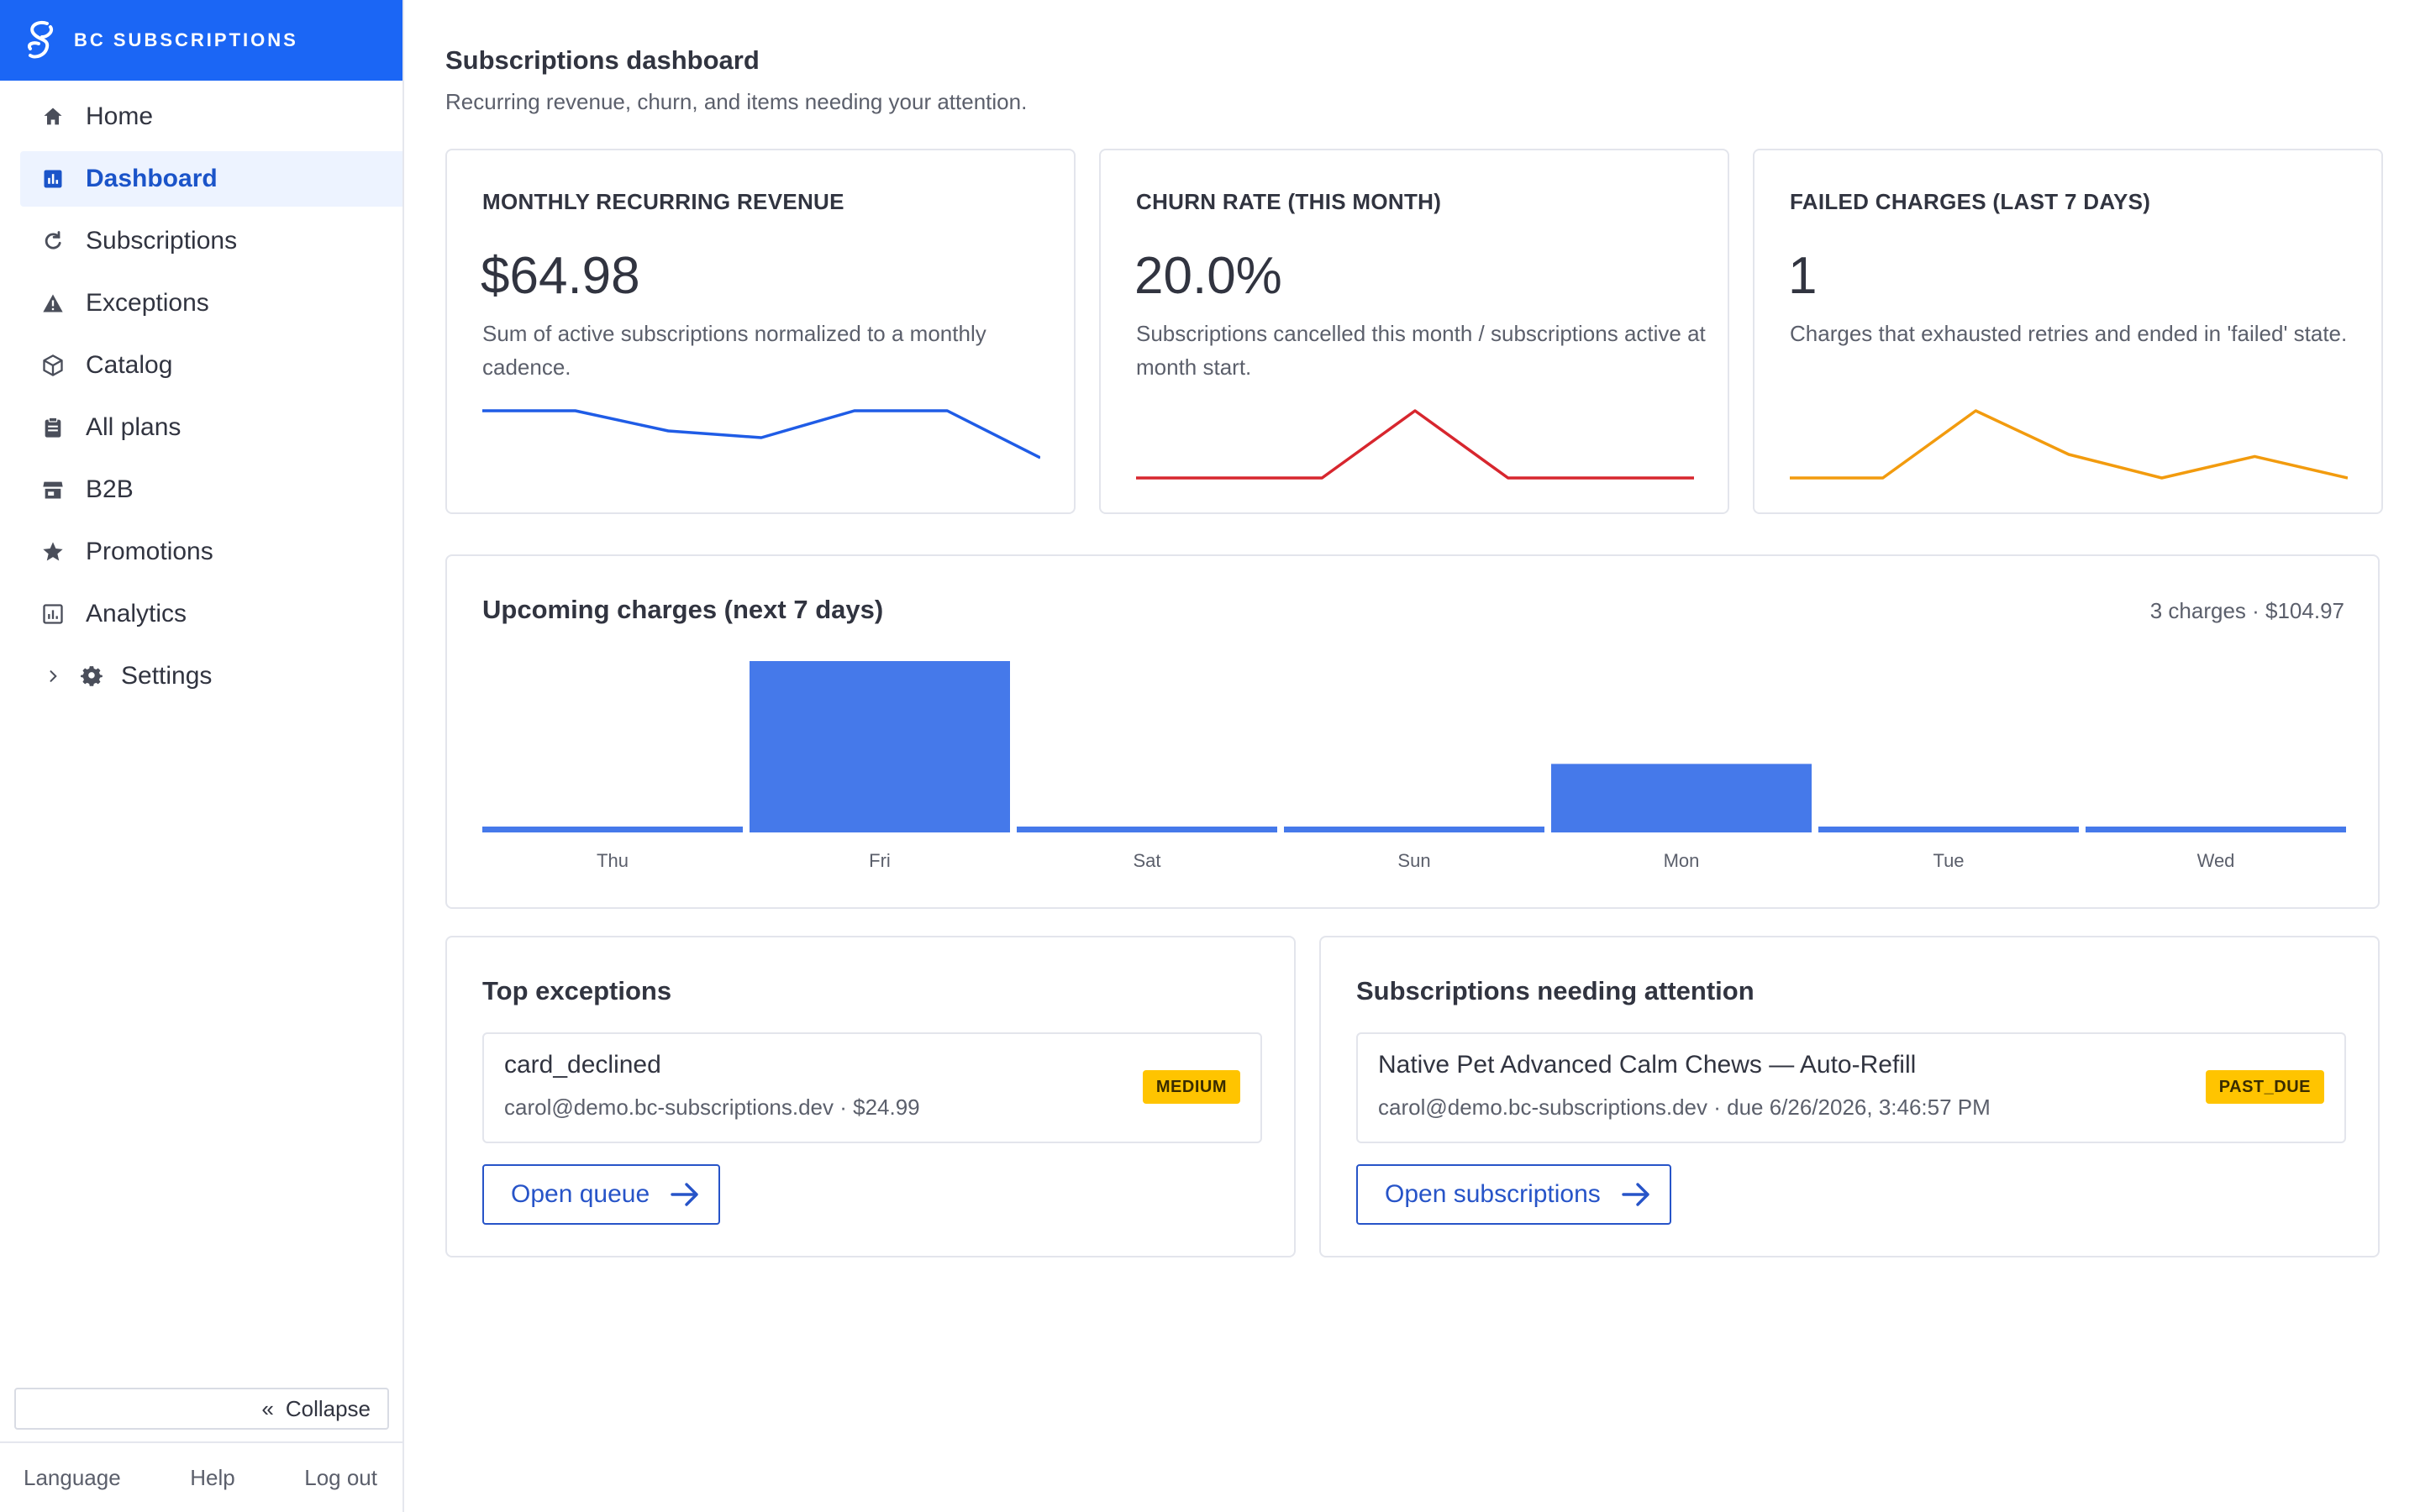 The height and width of the screenshot is (1512, 2420). What do you see at coordinates (73, 1477) in the screenshot?
I see `language-link: Language` at bounding box center [73, 1477].